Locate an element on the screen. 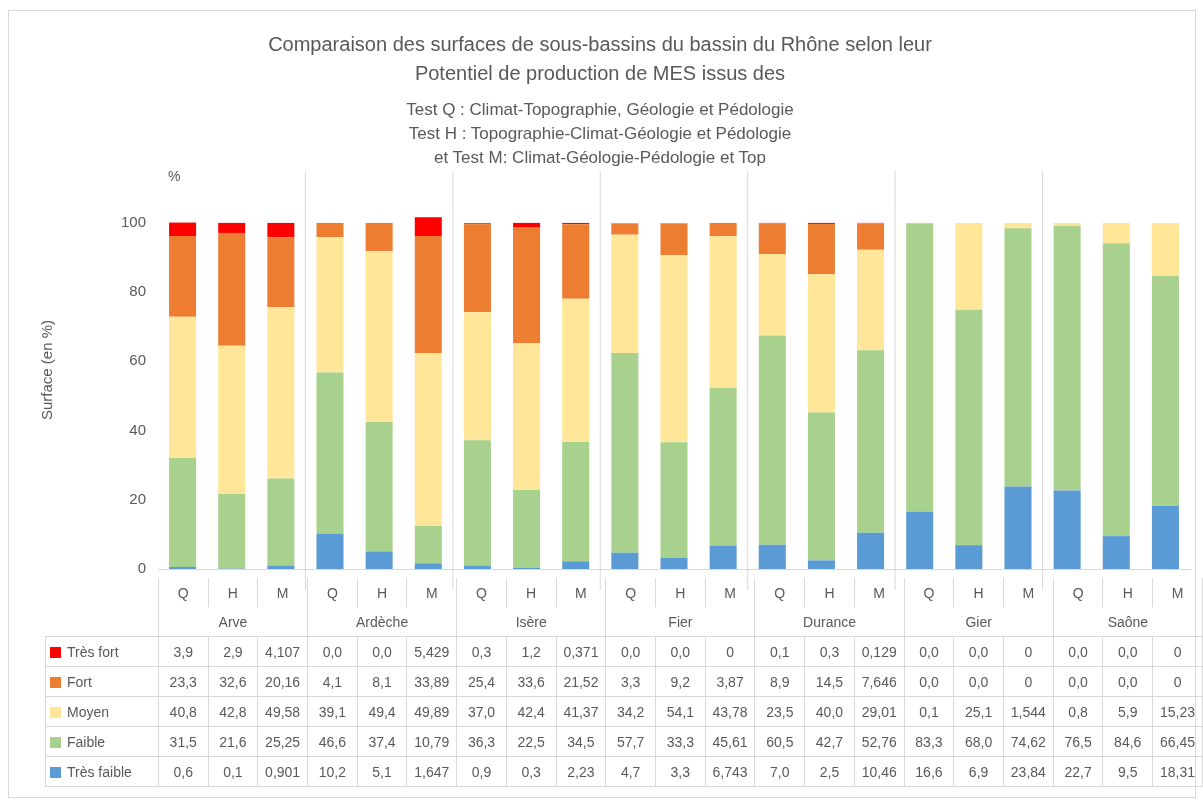 The image size is (1203, 801). data-label: 22,7 is located at coordinates (1078, 771).